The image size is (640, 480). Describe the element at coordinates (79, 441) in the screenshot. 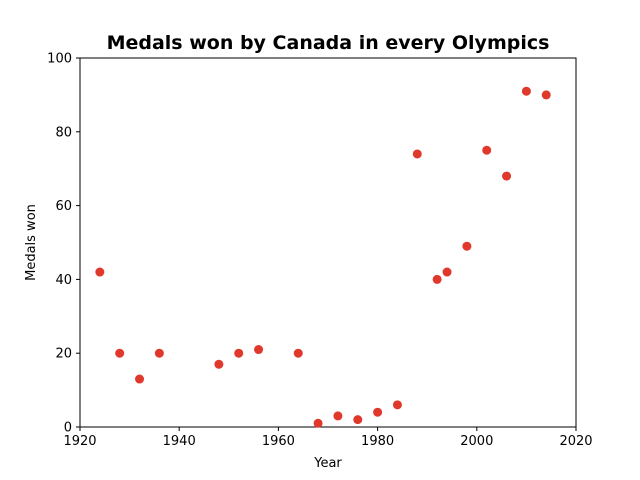

I see `x-tick-label: 1920` at that location.